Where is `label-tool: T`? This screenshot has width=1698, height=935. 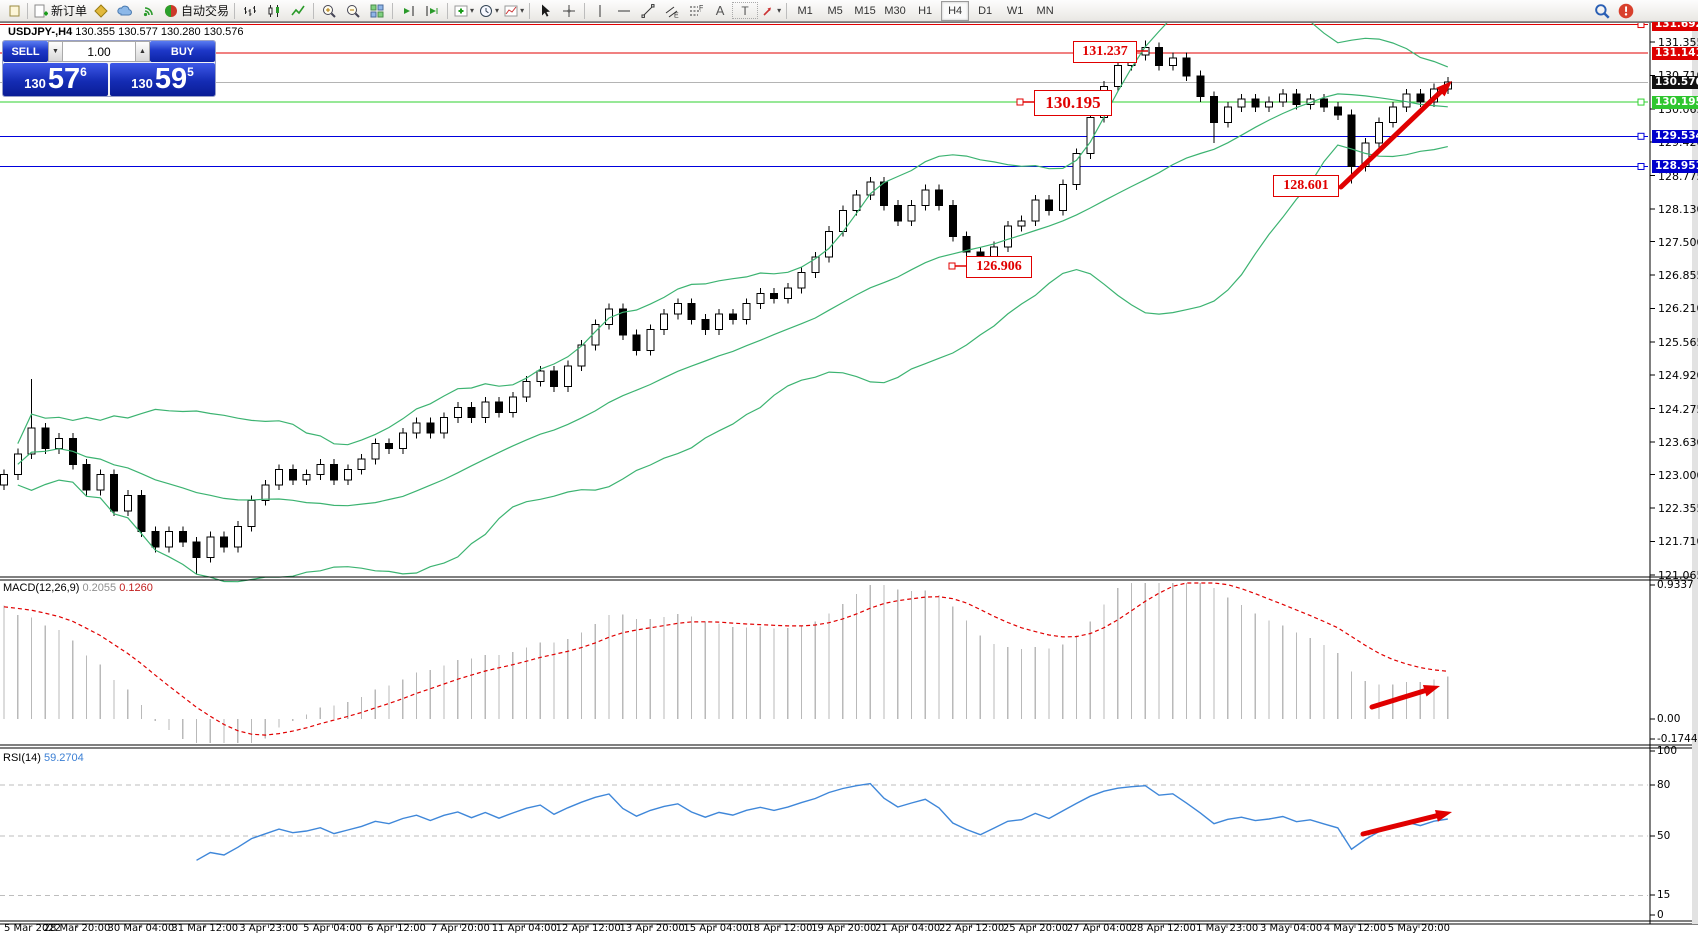 label-tool: T is located at coordinates (745, 10).